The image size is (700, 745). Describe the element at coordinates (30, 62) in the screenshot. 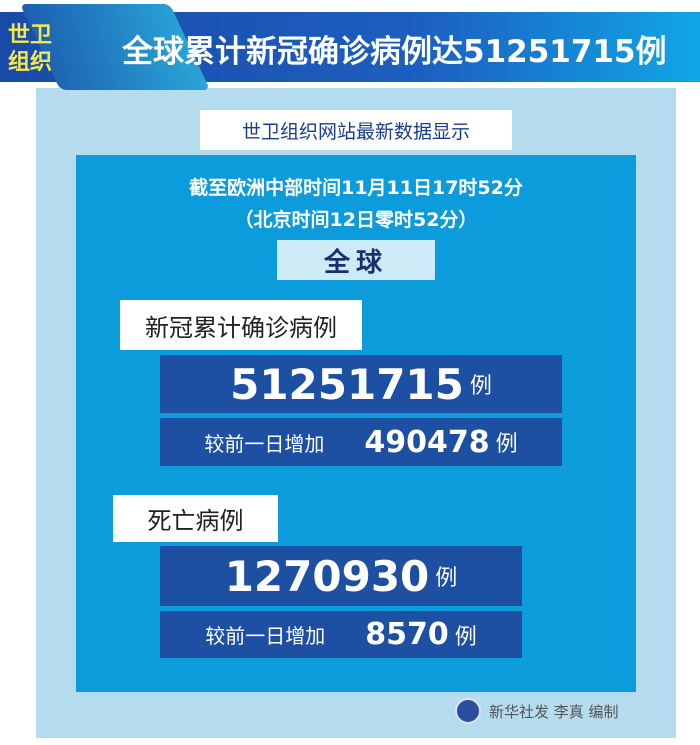

I see `badge-line2: 组织` at that location.